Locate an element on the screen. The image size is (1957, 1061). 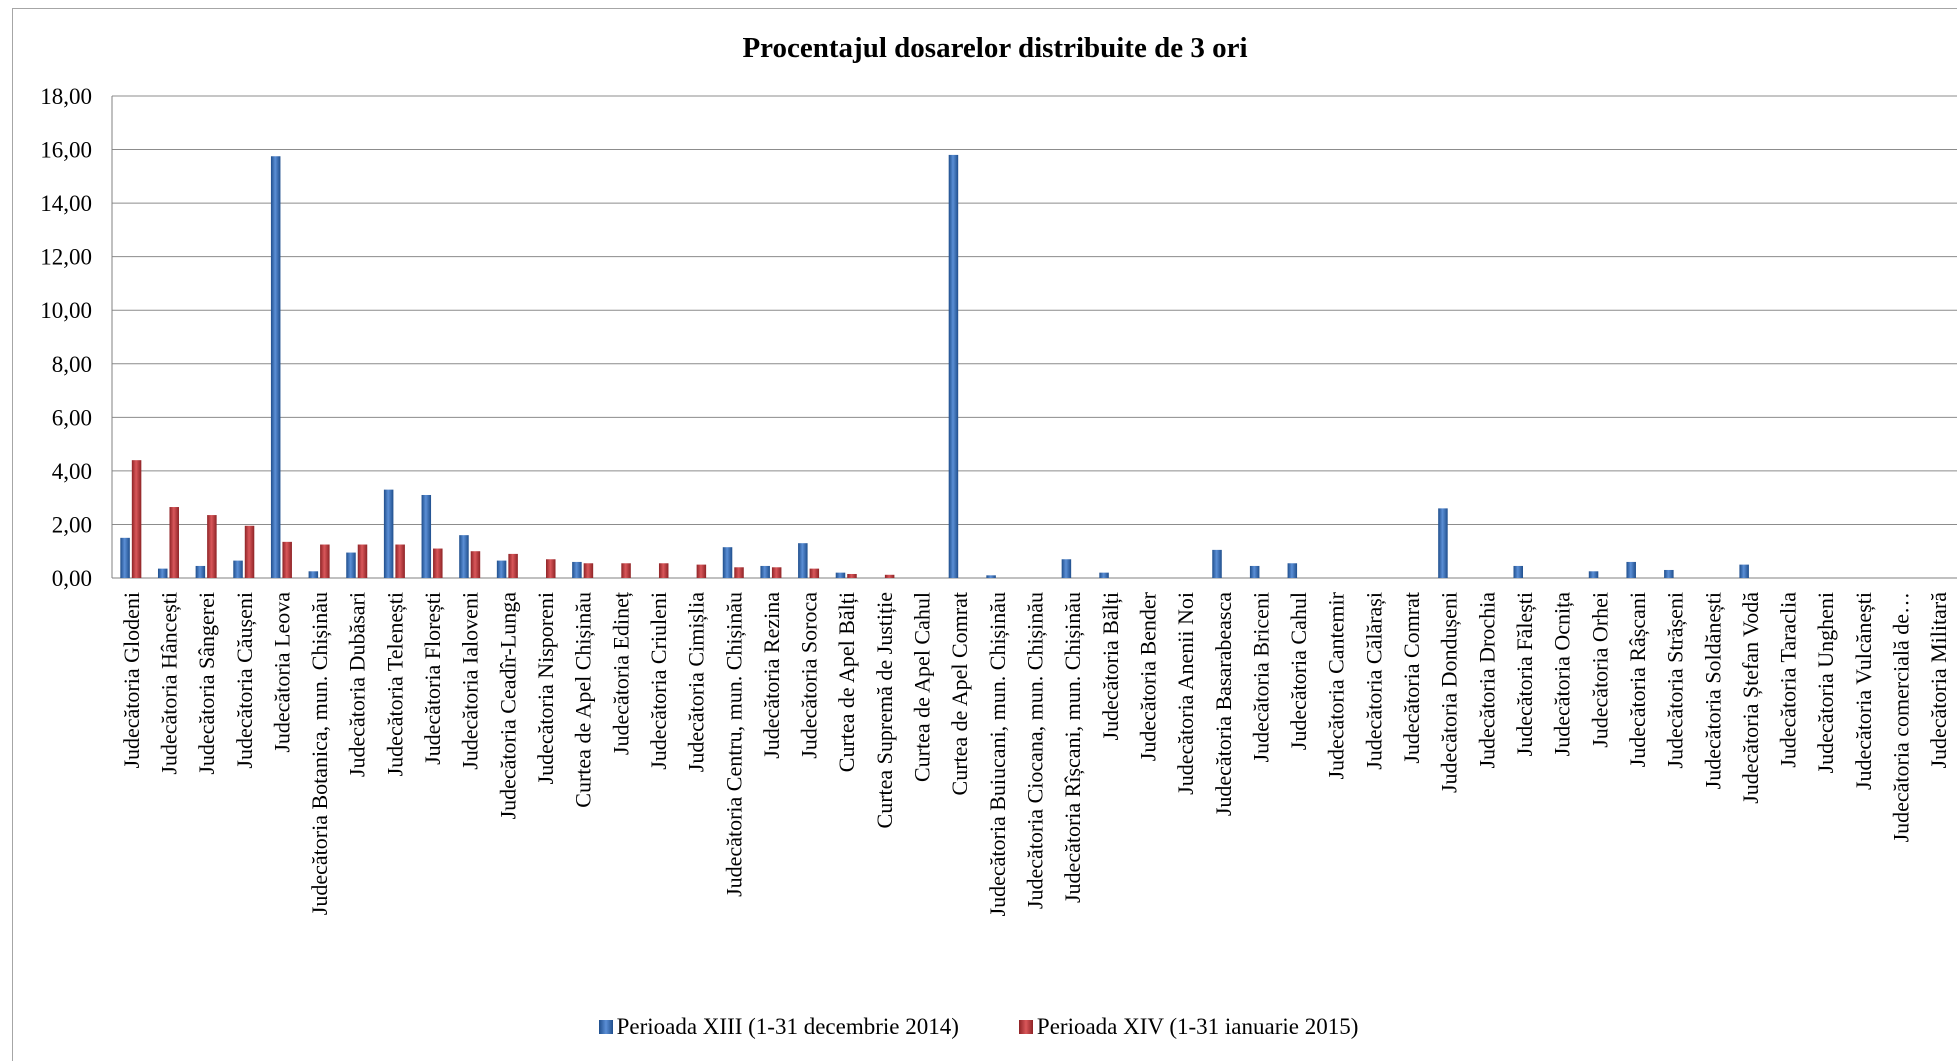
x-category-label: Judecătoria Ocnița is located at coordinates (1562, 674).